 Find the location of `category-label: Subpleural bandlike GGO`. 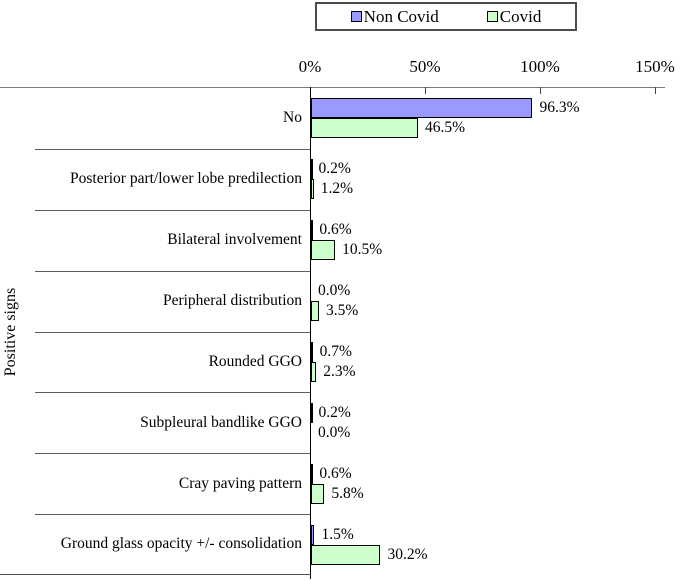

category-label: Subpleural bandlike GGO is located at coordinates (221, 422).